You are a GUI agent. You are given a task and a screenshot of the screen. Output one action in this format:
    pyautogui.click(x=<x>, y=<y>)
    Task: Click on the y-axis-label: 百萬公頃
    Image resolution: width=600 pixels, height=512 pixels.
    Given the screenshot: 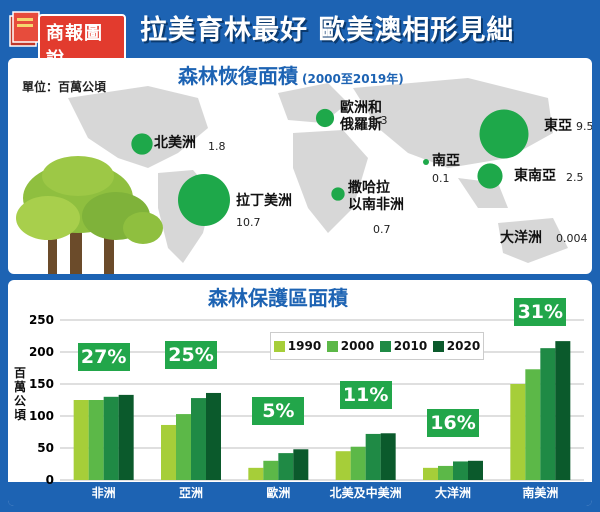 What is the action you would take?
    pyautogui.click(x=19, y=394)
    